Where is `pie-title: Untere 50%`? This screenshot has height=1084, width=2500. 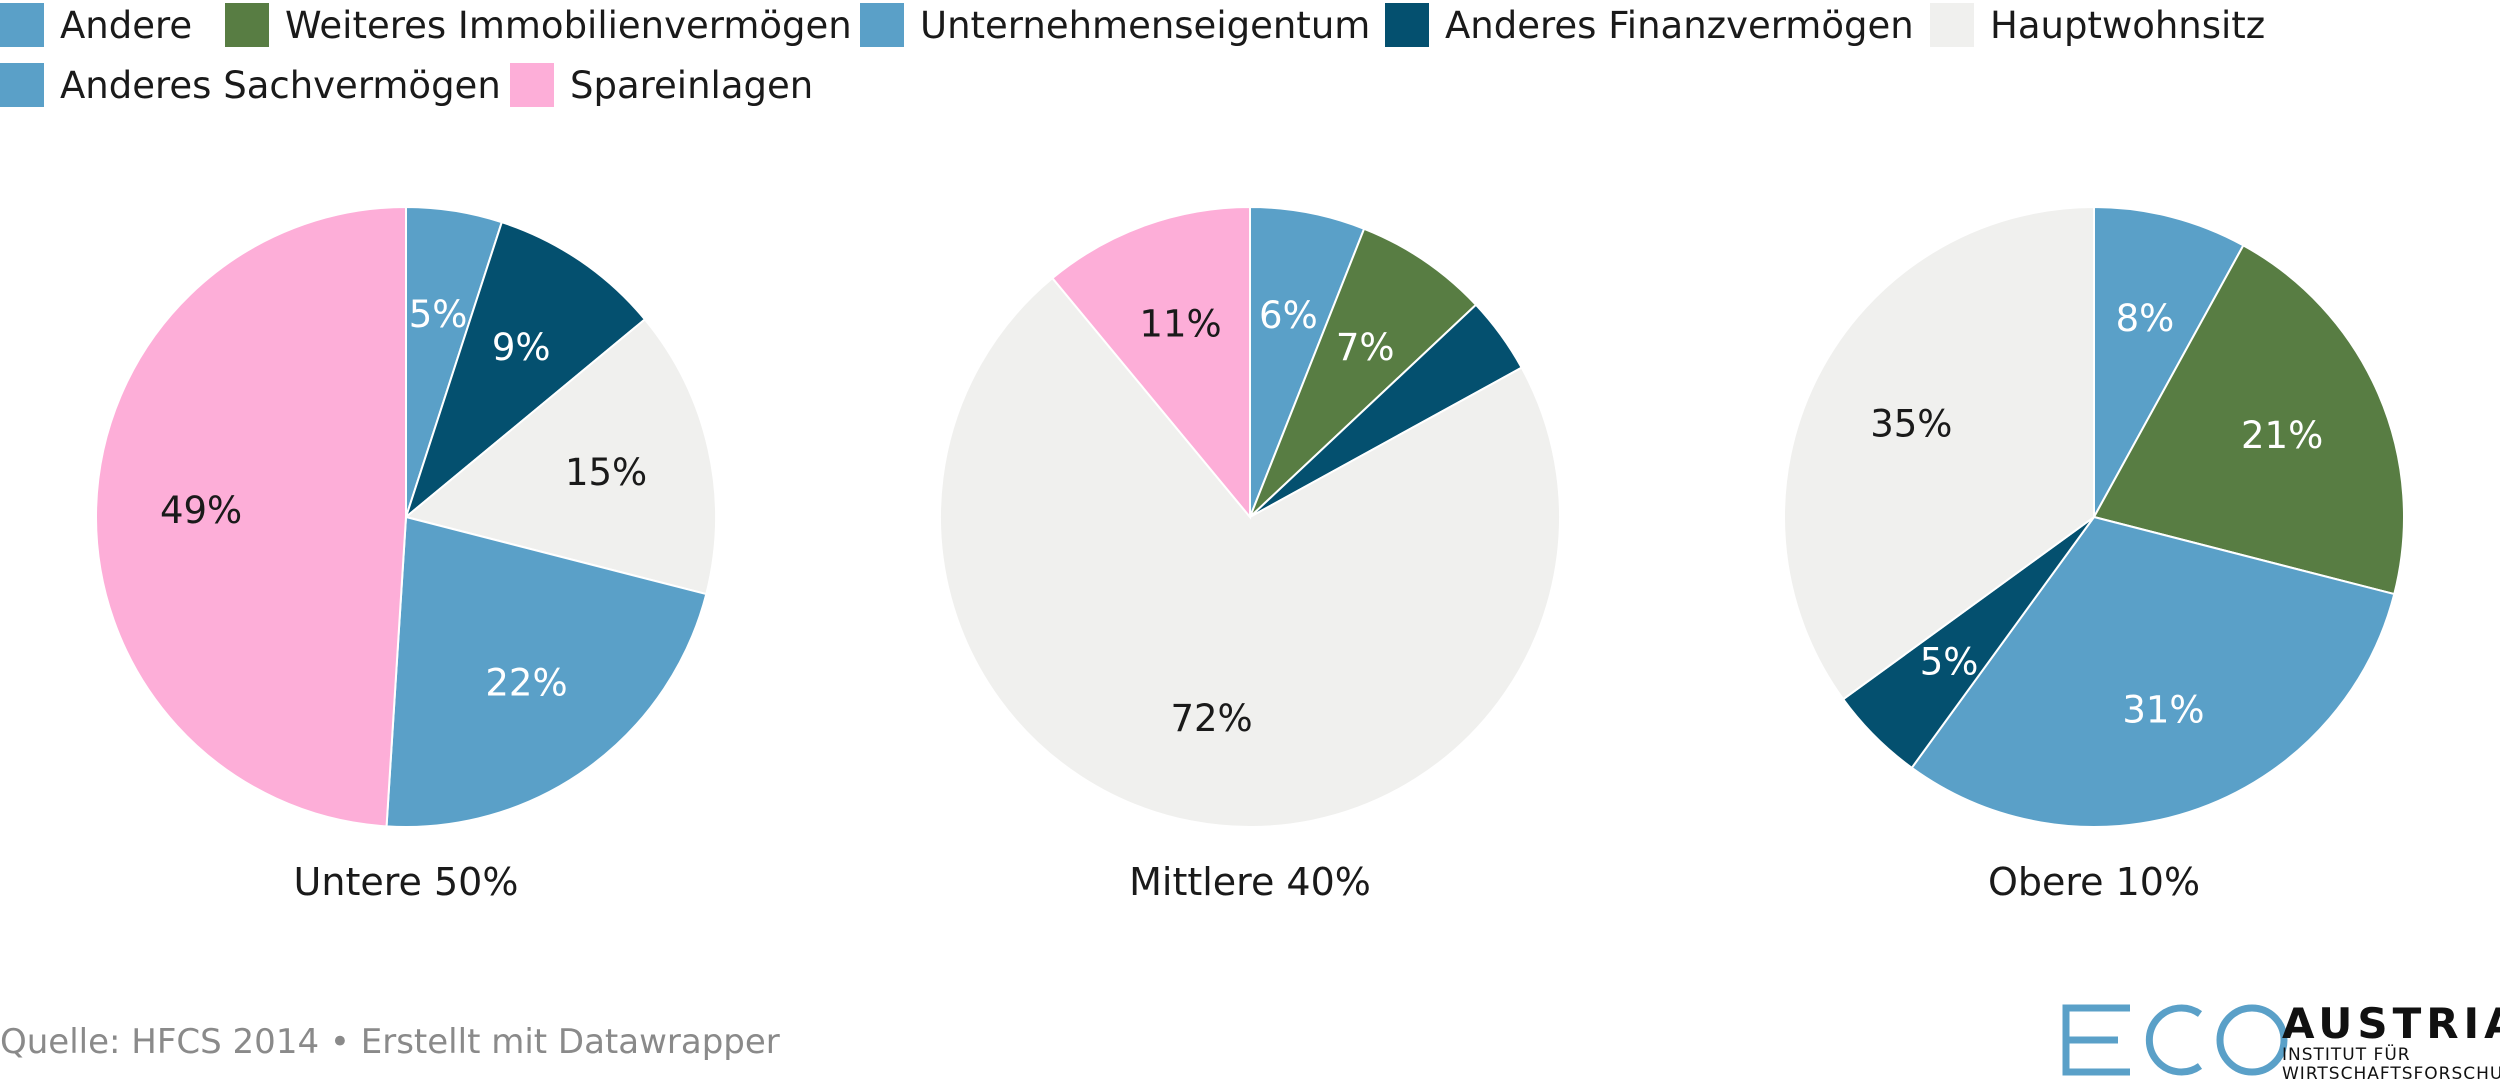
pie-title: Untere 50% is located at coordinates (406, 882).